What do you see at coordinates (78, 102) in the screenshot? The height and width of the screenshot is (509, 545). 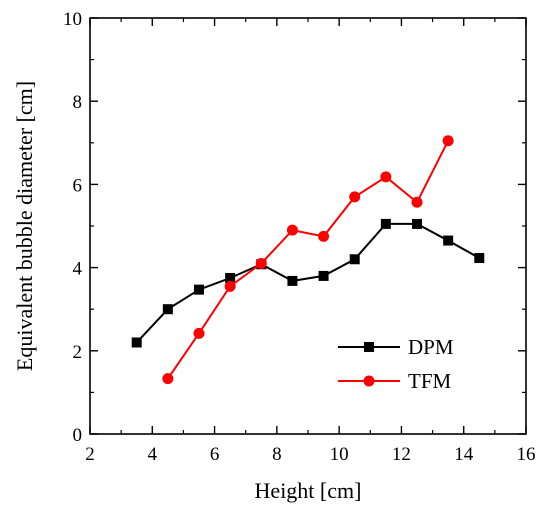 I see `y-tick-label: 8` at bounding box center [78, 102].